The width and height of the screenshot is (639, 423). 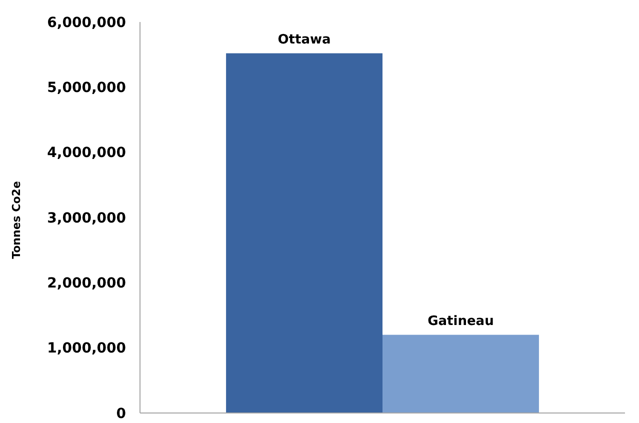 I want to click on y-tick-label: 2,000,000, so click(x=86, y=284).